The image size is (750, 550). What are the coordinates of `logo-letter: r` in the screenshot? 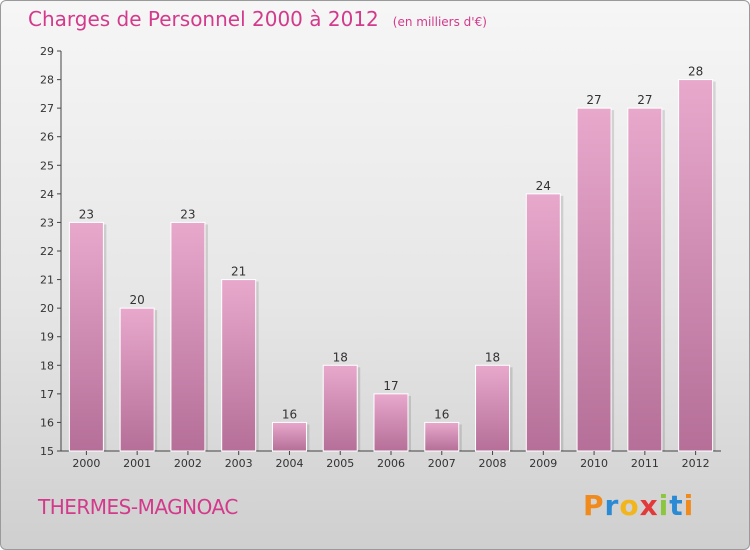 It's located at (612, 505).